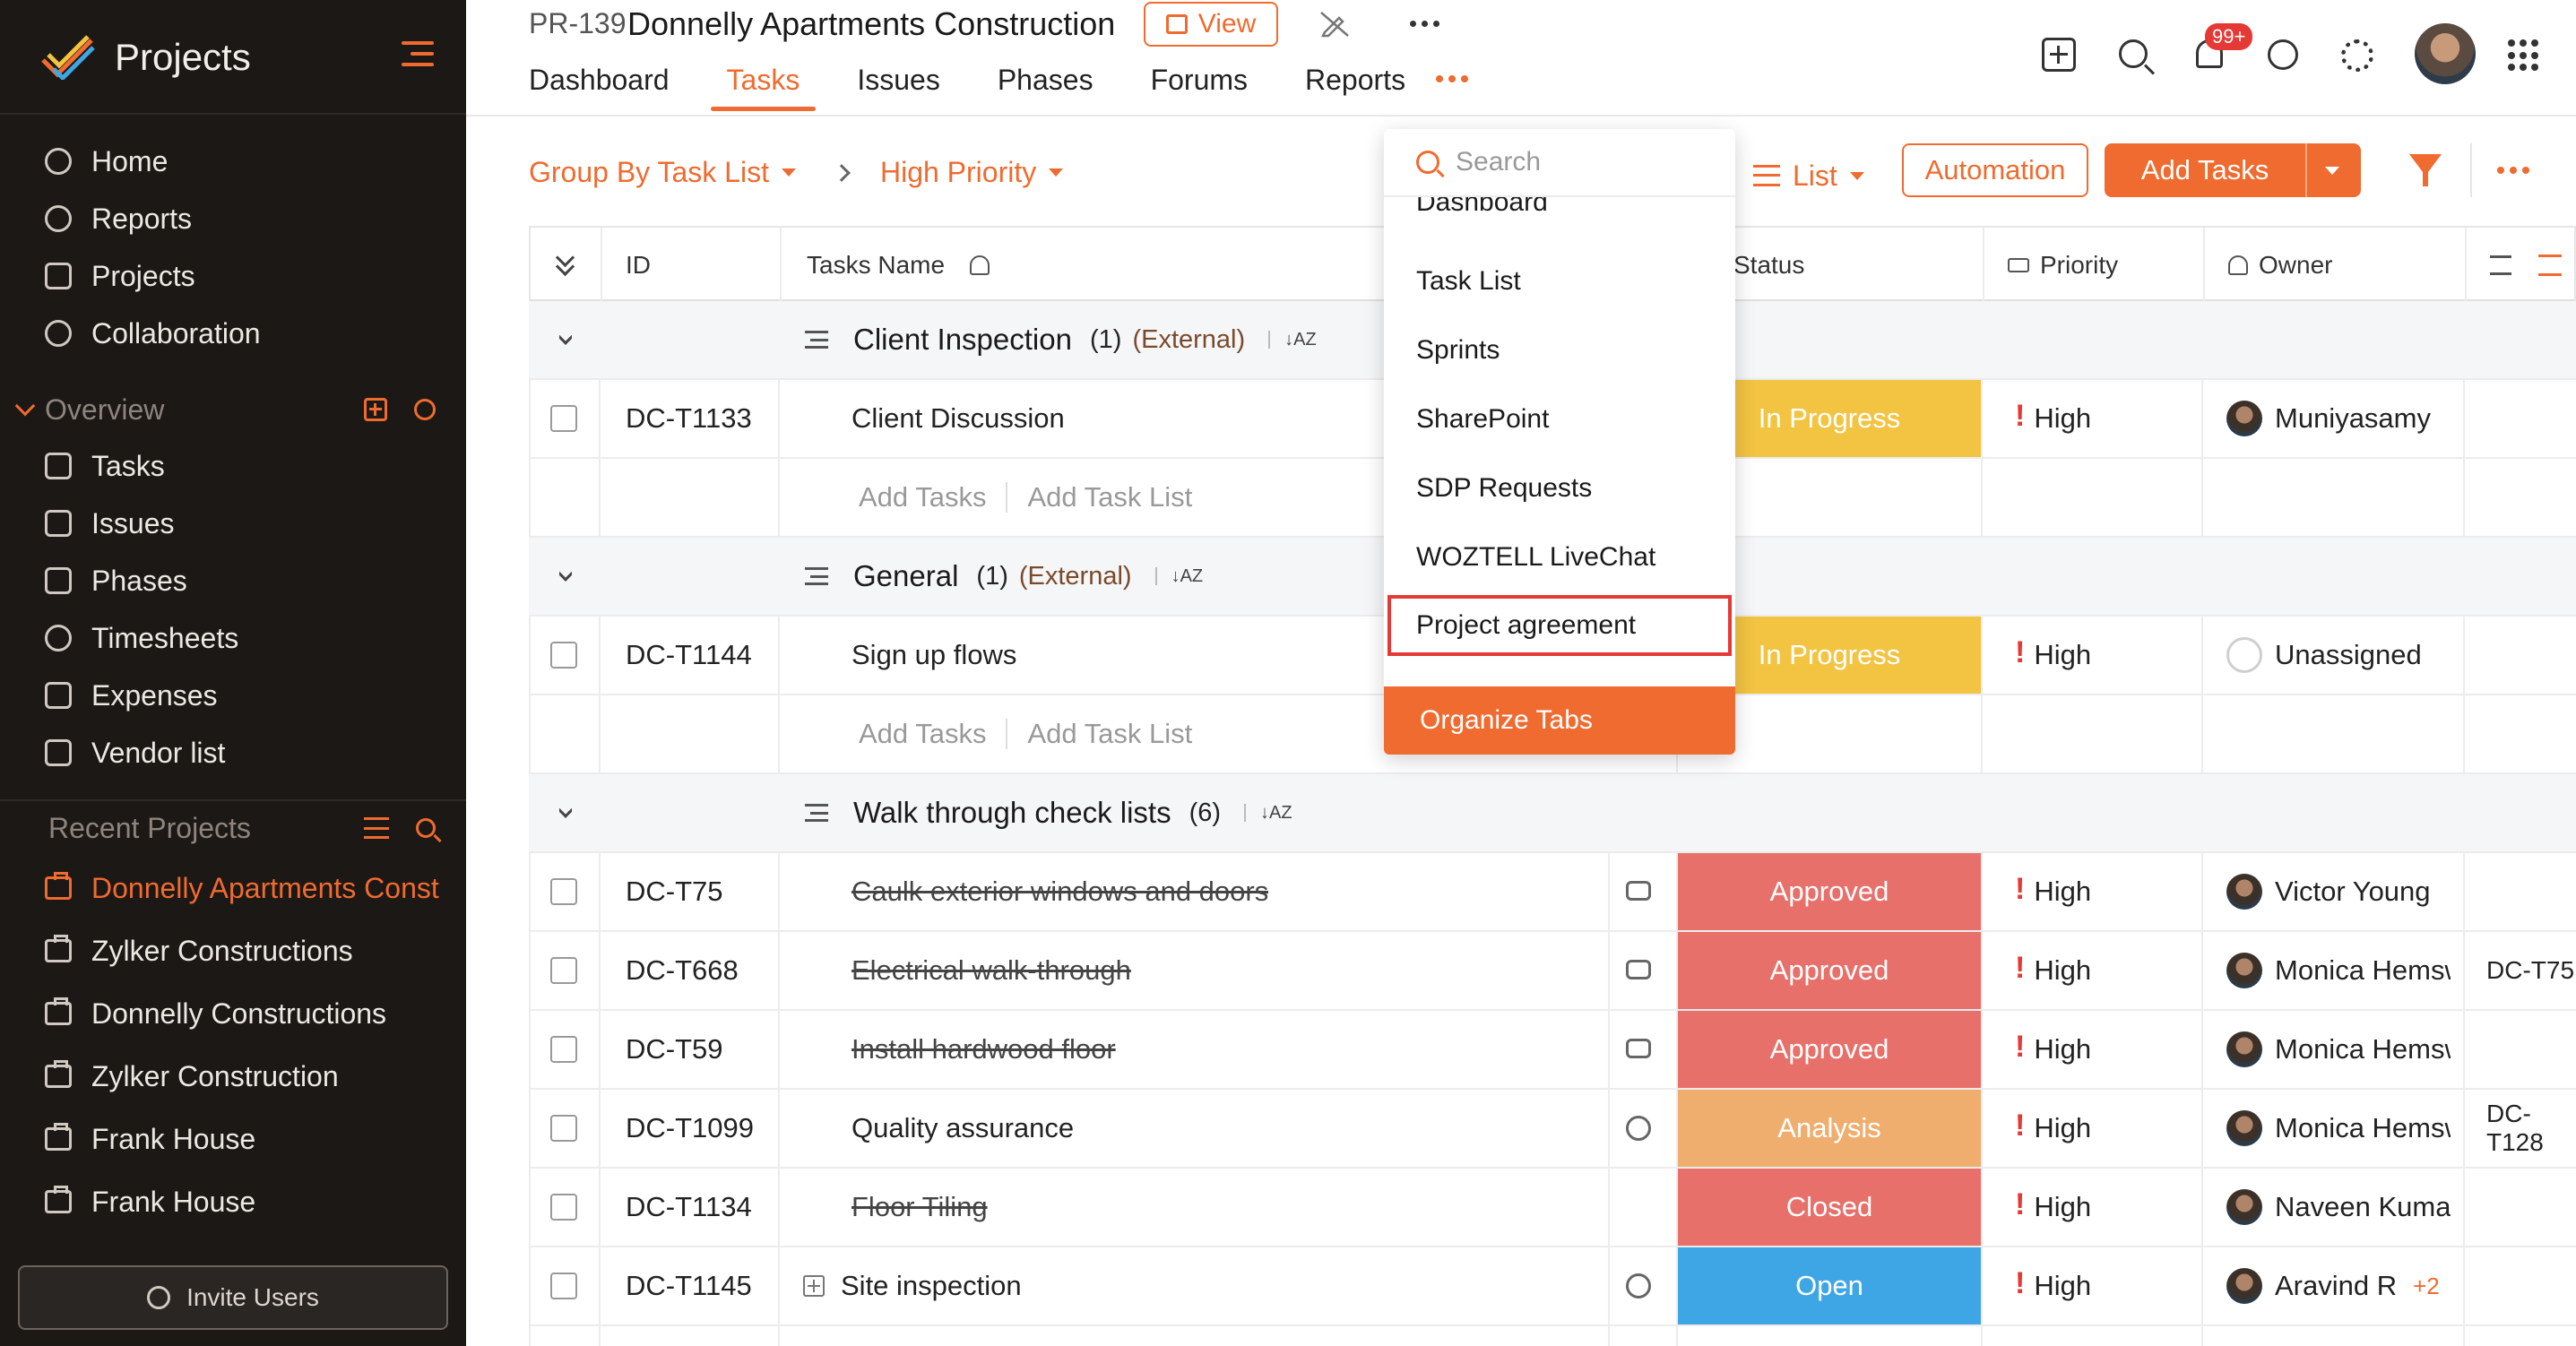  Describe the element at coordinates (425, 409) in the screenshot. I see `gear-icon` at that location.